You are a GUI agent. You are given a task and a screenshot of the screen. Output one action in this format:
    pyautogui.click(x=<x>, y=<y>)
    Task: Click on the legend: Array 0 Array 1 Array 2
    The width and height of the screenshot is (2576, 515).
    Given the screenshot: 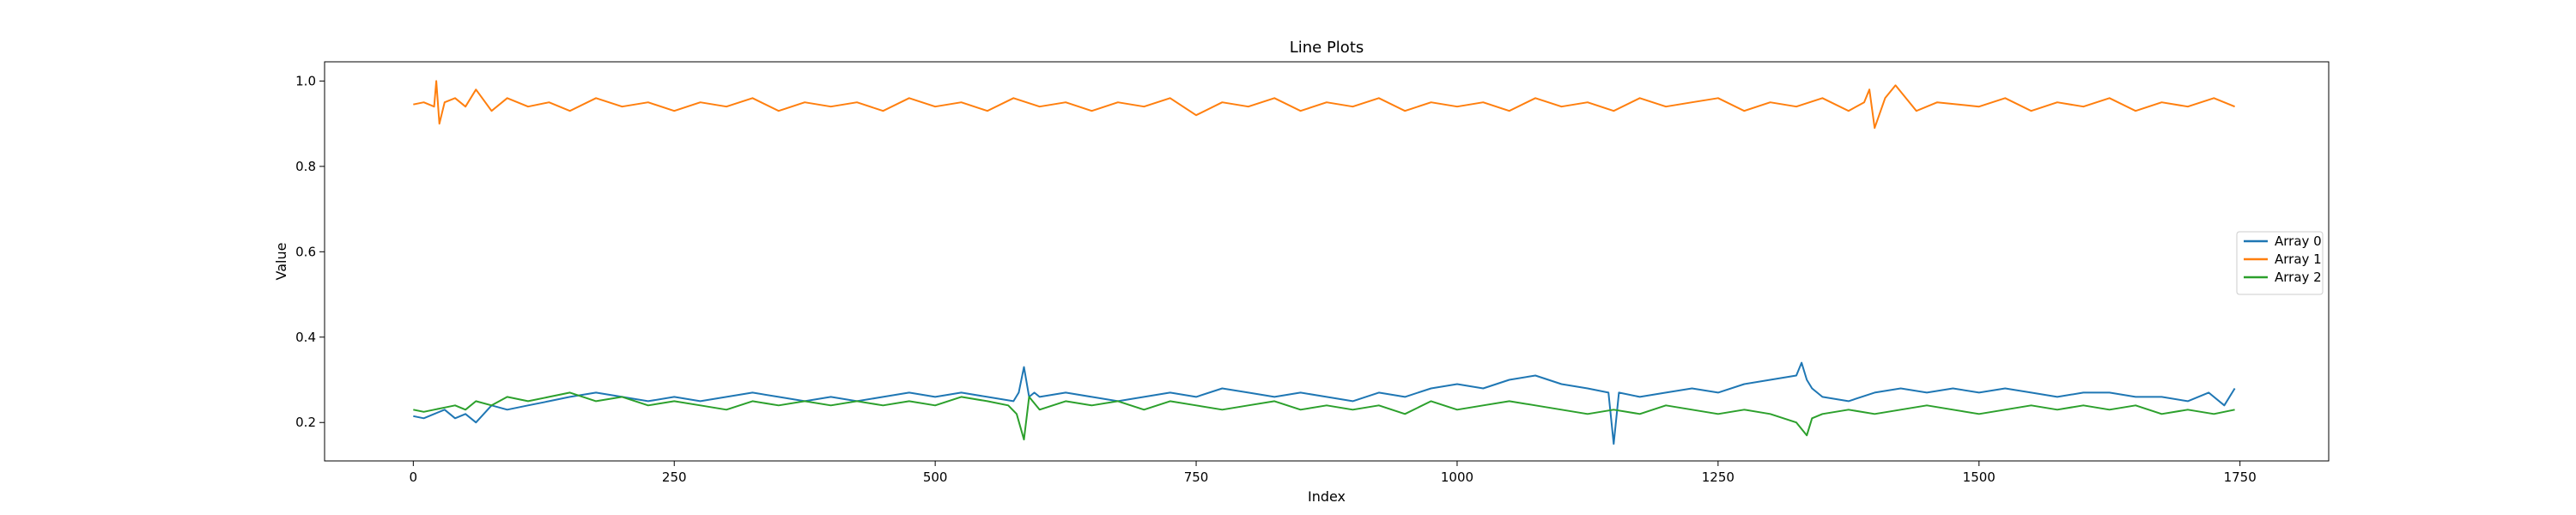 What is the action you would take?
    pyautogui.click(x=2280, y=263)
    